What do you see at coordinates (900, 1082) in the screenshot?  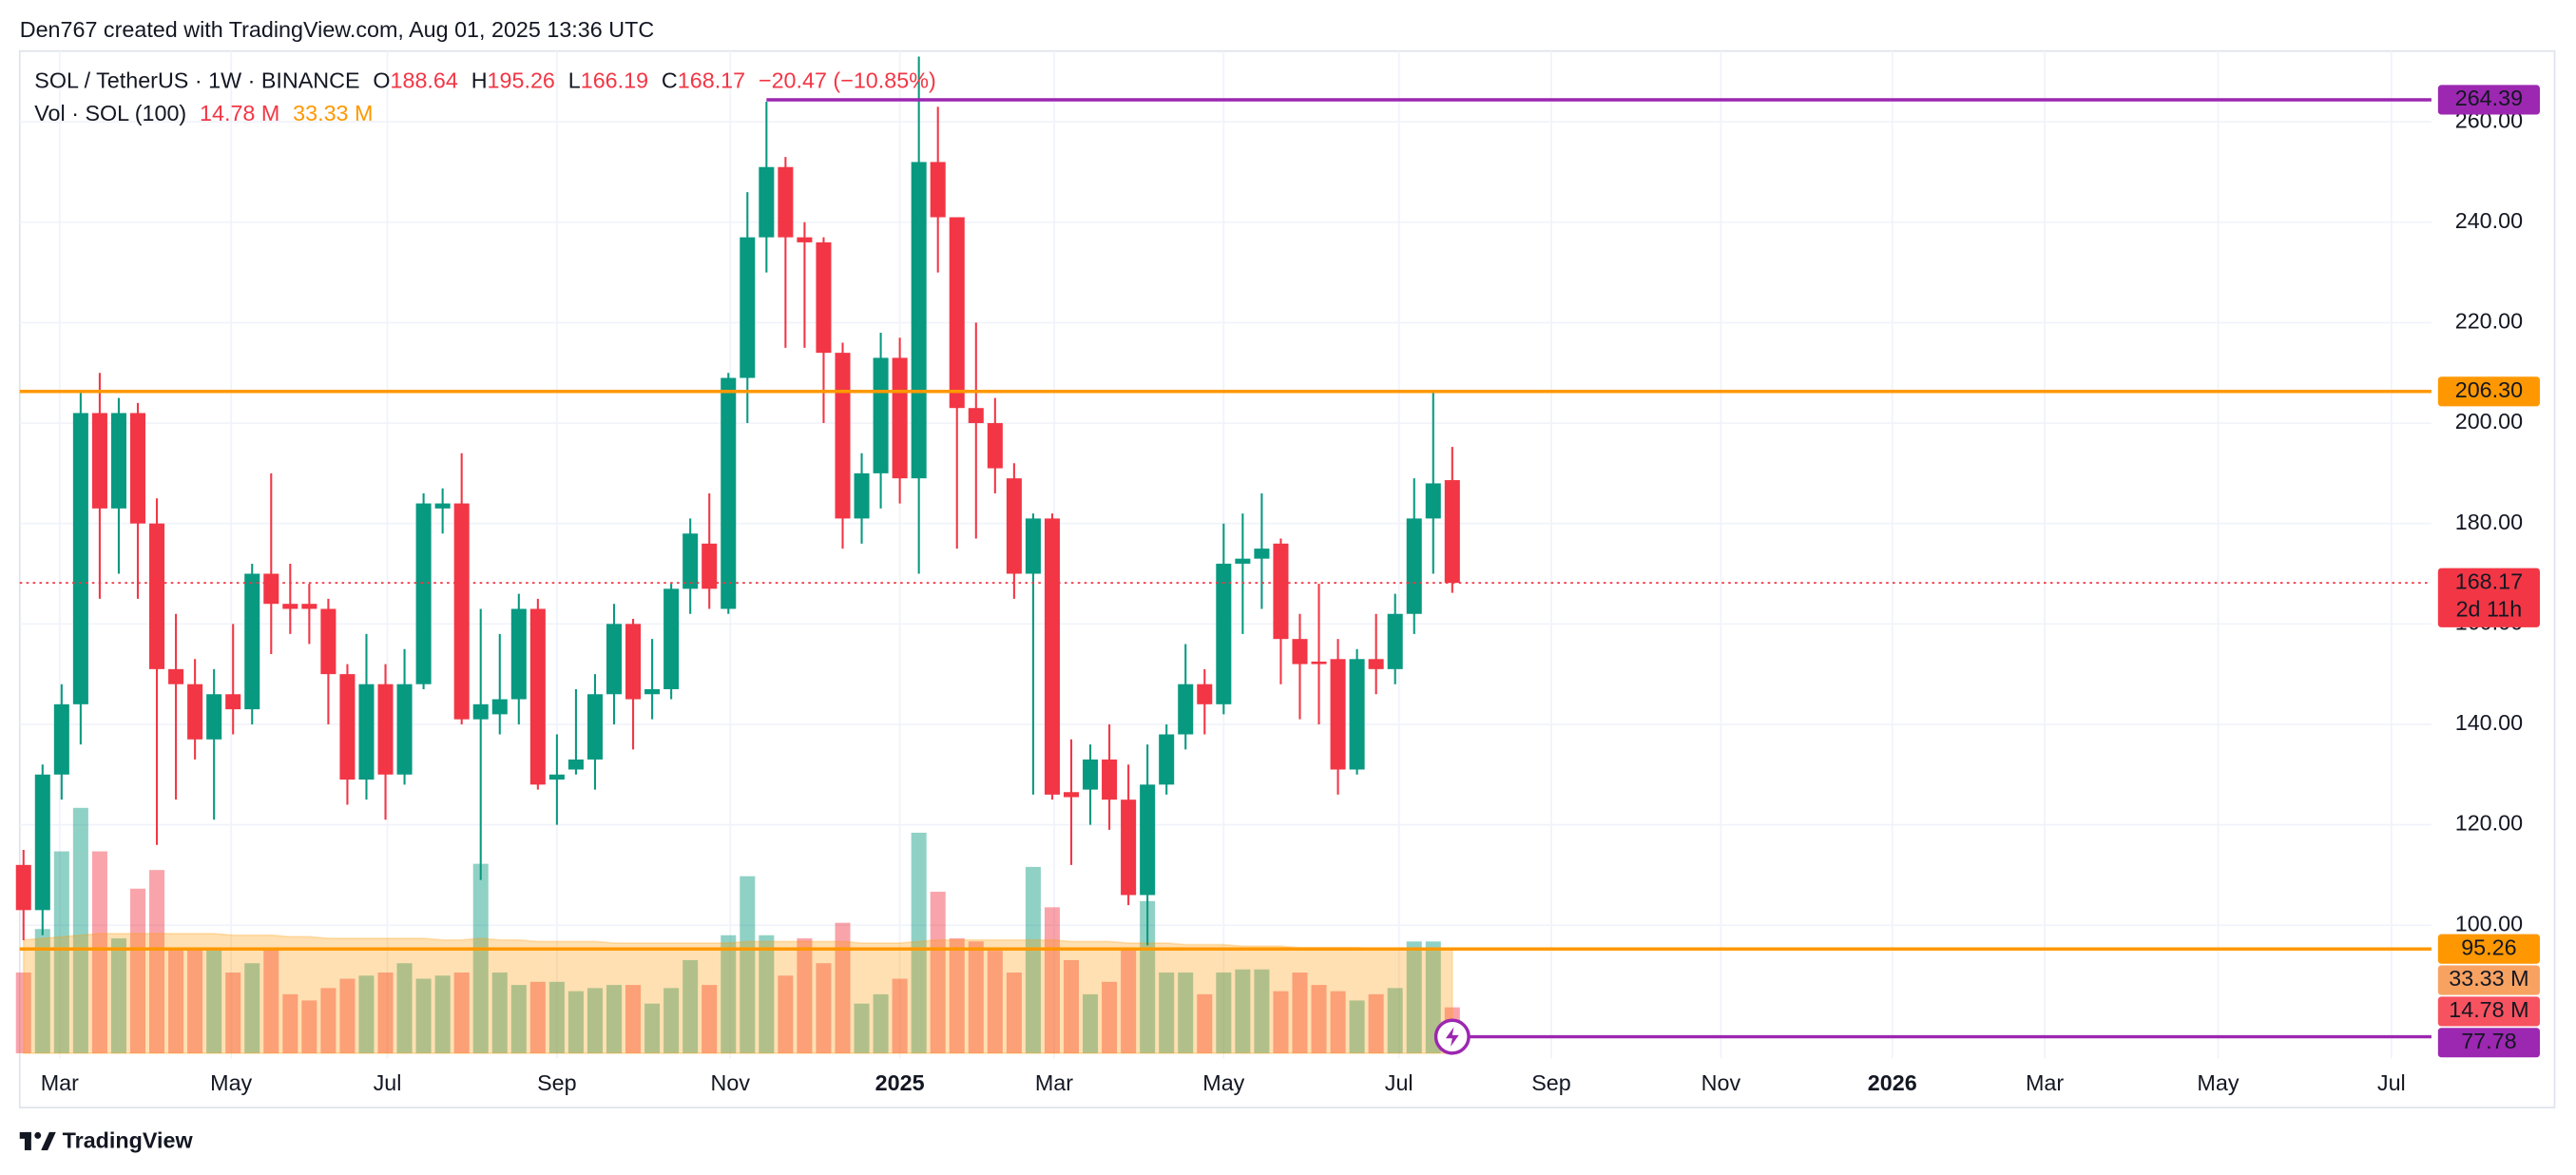 I see `x-tick-label: 2025` at bounding box center [900, 1082].